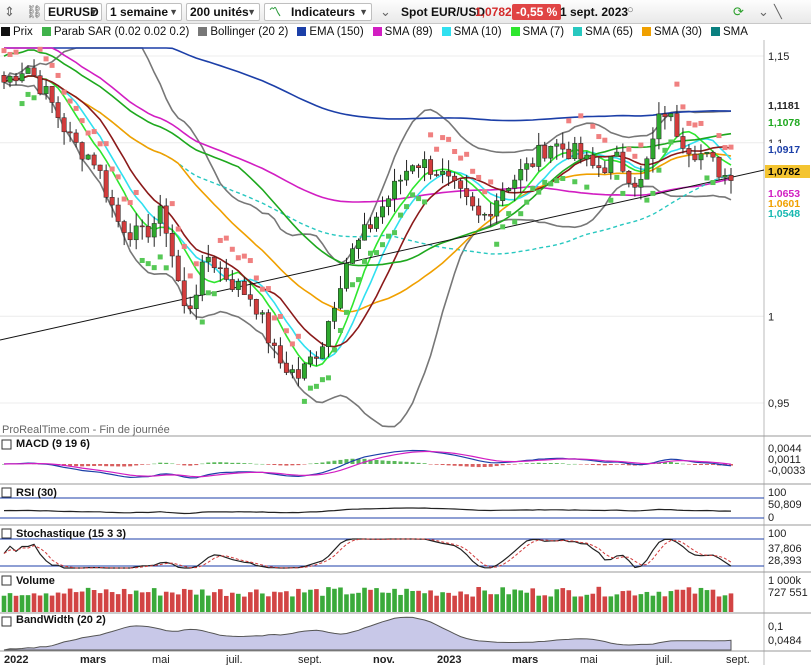  What do you see at coordinates (34, 11) in the screenshot?
I see `link-icon: ⛓` at bounding box center [34, 11].